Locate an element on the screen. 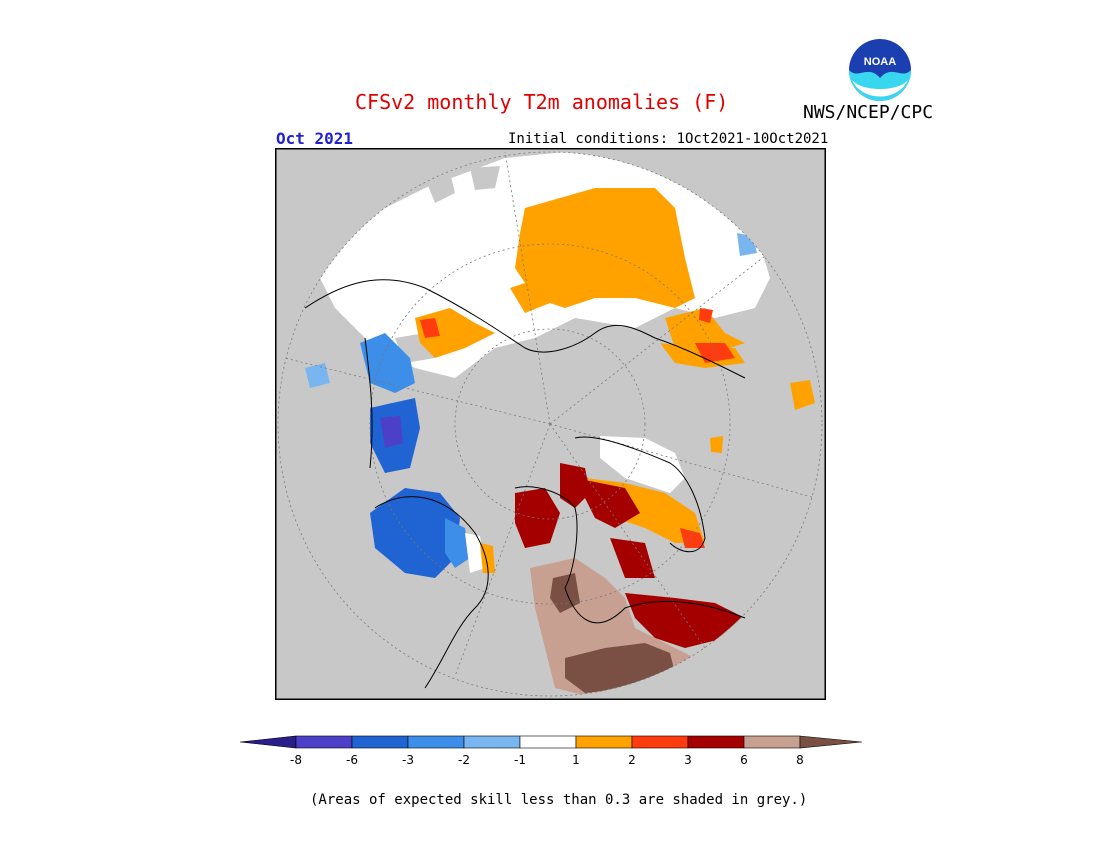 The height and width of the screenshot is (850, 1100). cool-region-kamchatka is located at coordinates (317, 375).